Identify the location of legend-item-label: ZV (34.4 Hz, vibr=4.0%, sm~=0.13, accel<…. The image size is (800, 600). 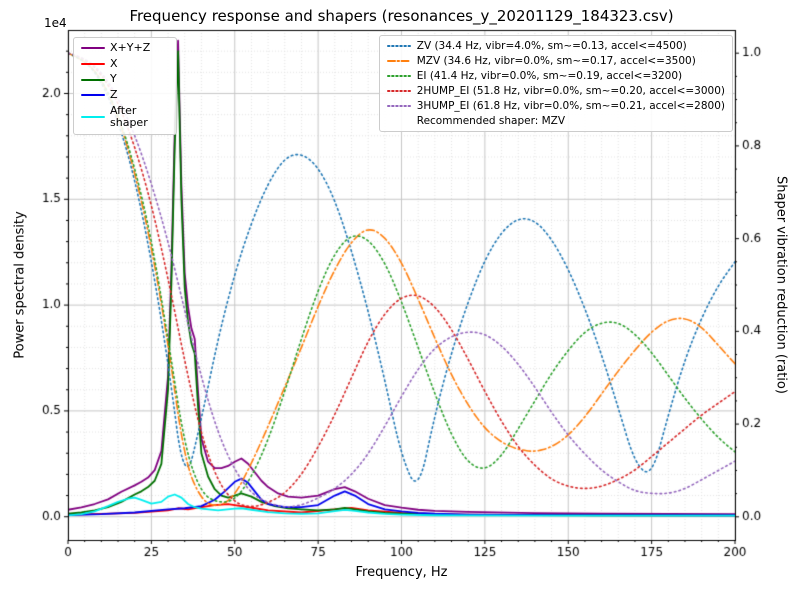
(551, 46).